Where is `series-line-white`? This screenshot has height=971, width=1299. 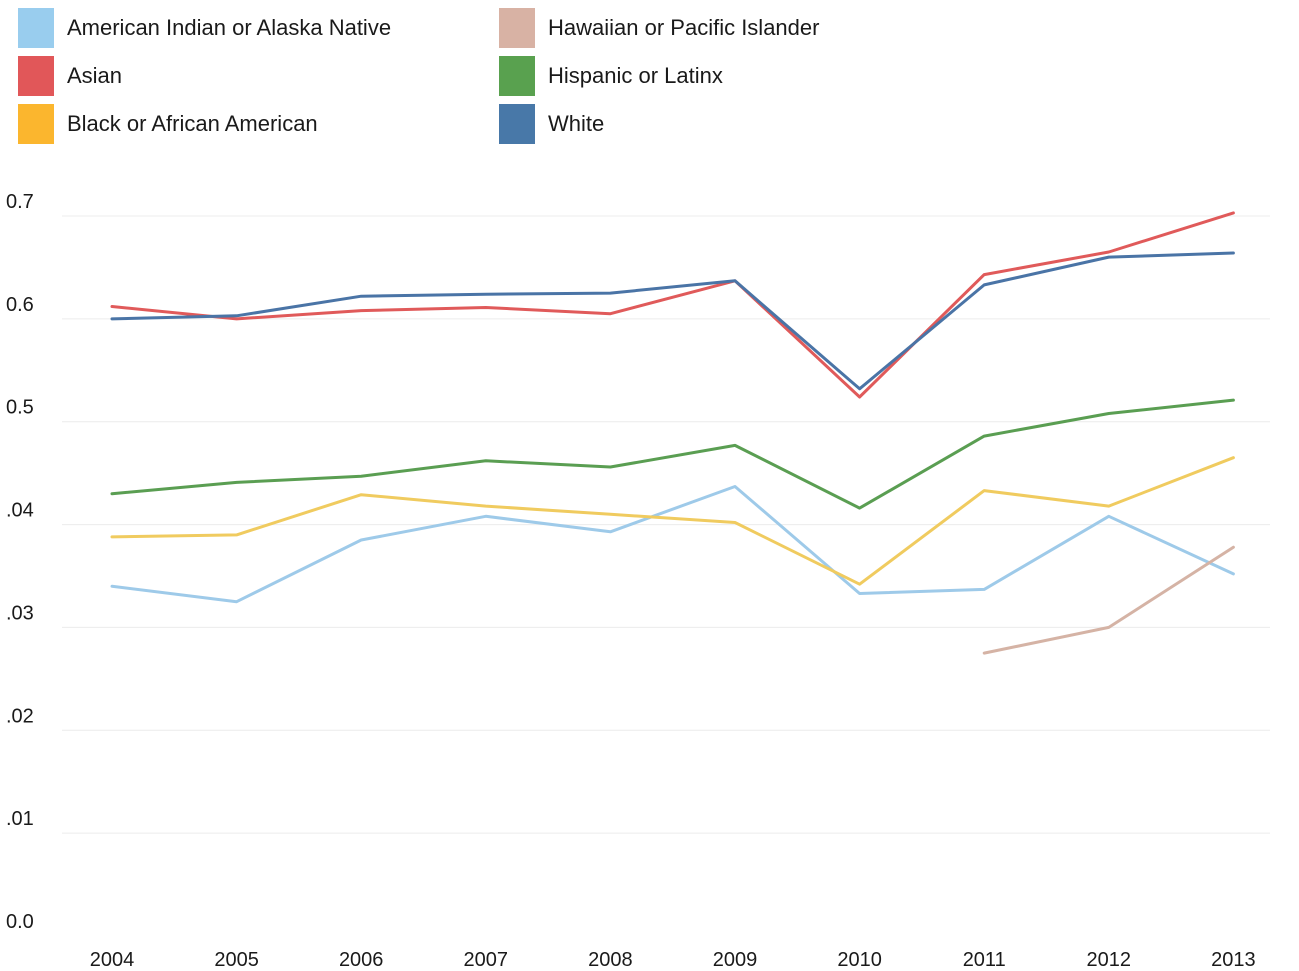
series-line-white is located at coordinates (672, 321).